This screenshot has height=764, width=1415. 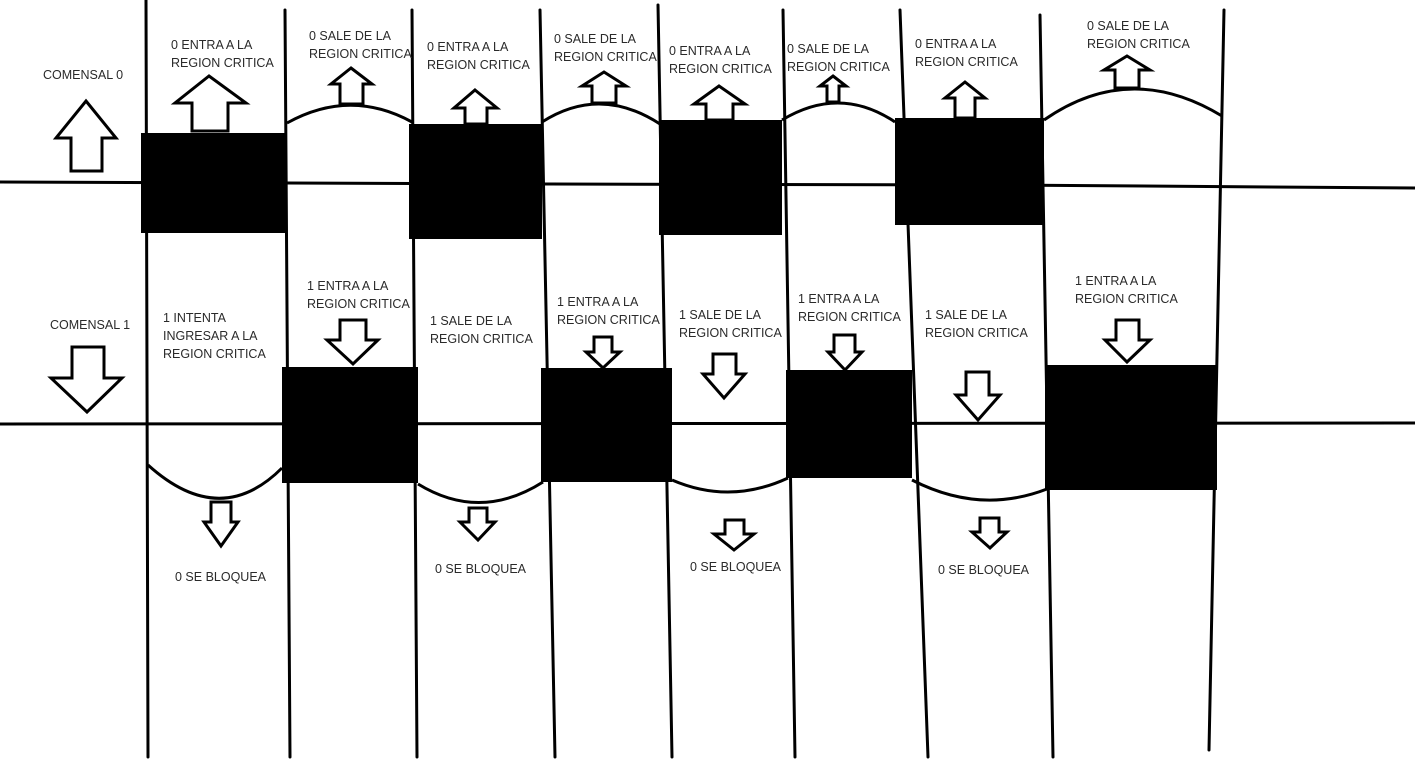 What do you see at coordinates (147, 379) in the screenshot?
I see `separator-line` at bounding box center [147, 379].